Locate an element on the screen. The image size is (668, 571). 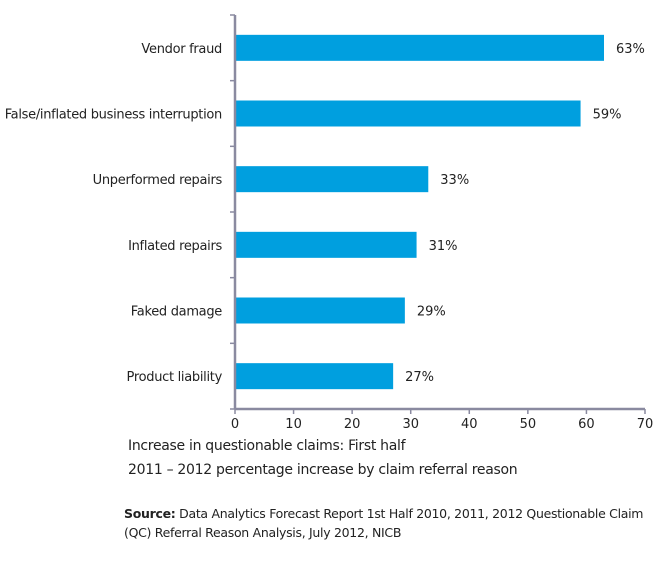
source-label: Source: is located at coordinates (150, 513).